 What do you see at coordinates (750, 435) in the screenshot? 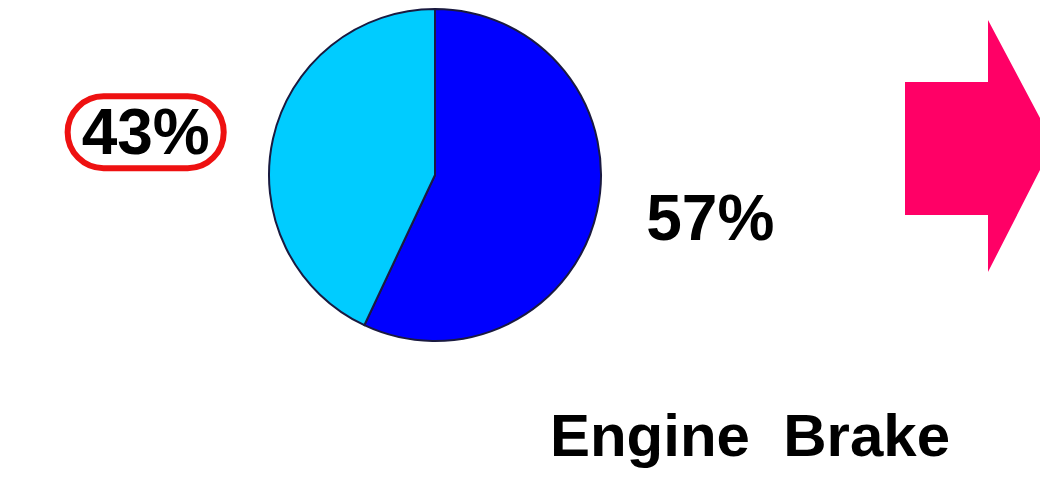
I see `text: Engine Brake` at bounding box center [750, 435].